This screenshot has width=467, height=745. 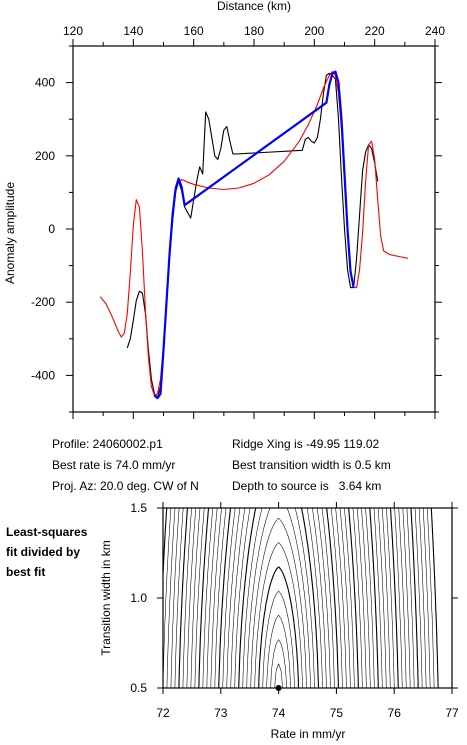 What do you see at coordinates (194, 31) in the screenshot?
I see `profile-x-tick-label: 160` at bounding box center [194, 31].